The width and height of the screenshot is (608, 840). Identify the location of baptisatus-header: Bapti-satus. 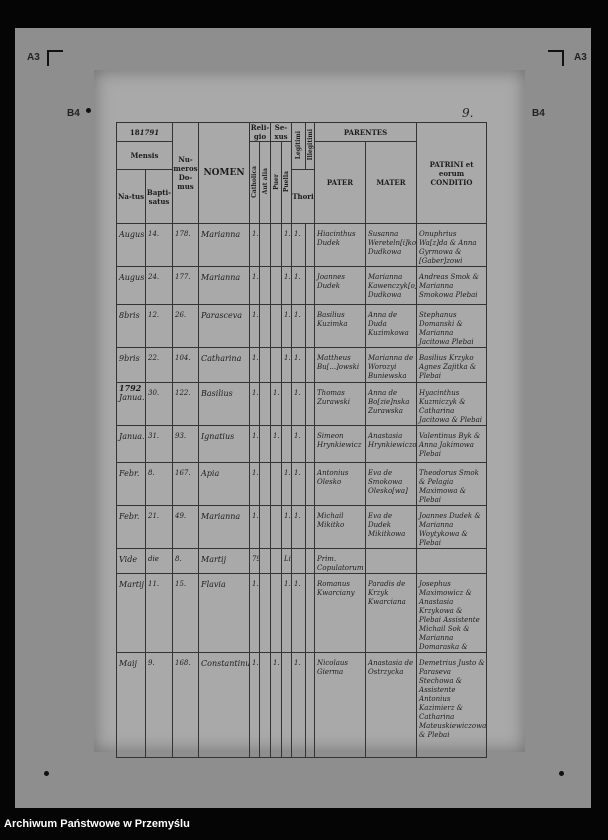
(159, 196).